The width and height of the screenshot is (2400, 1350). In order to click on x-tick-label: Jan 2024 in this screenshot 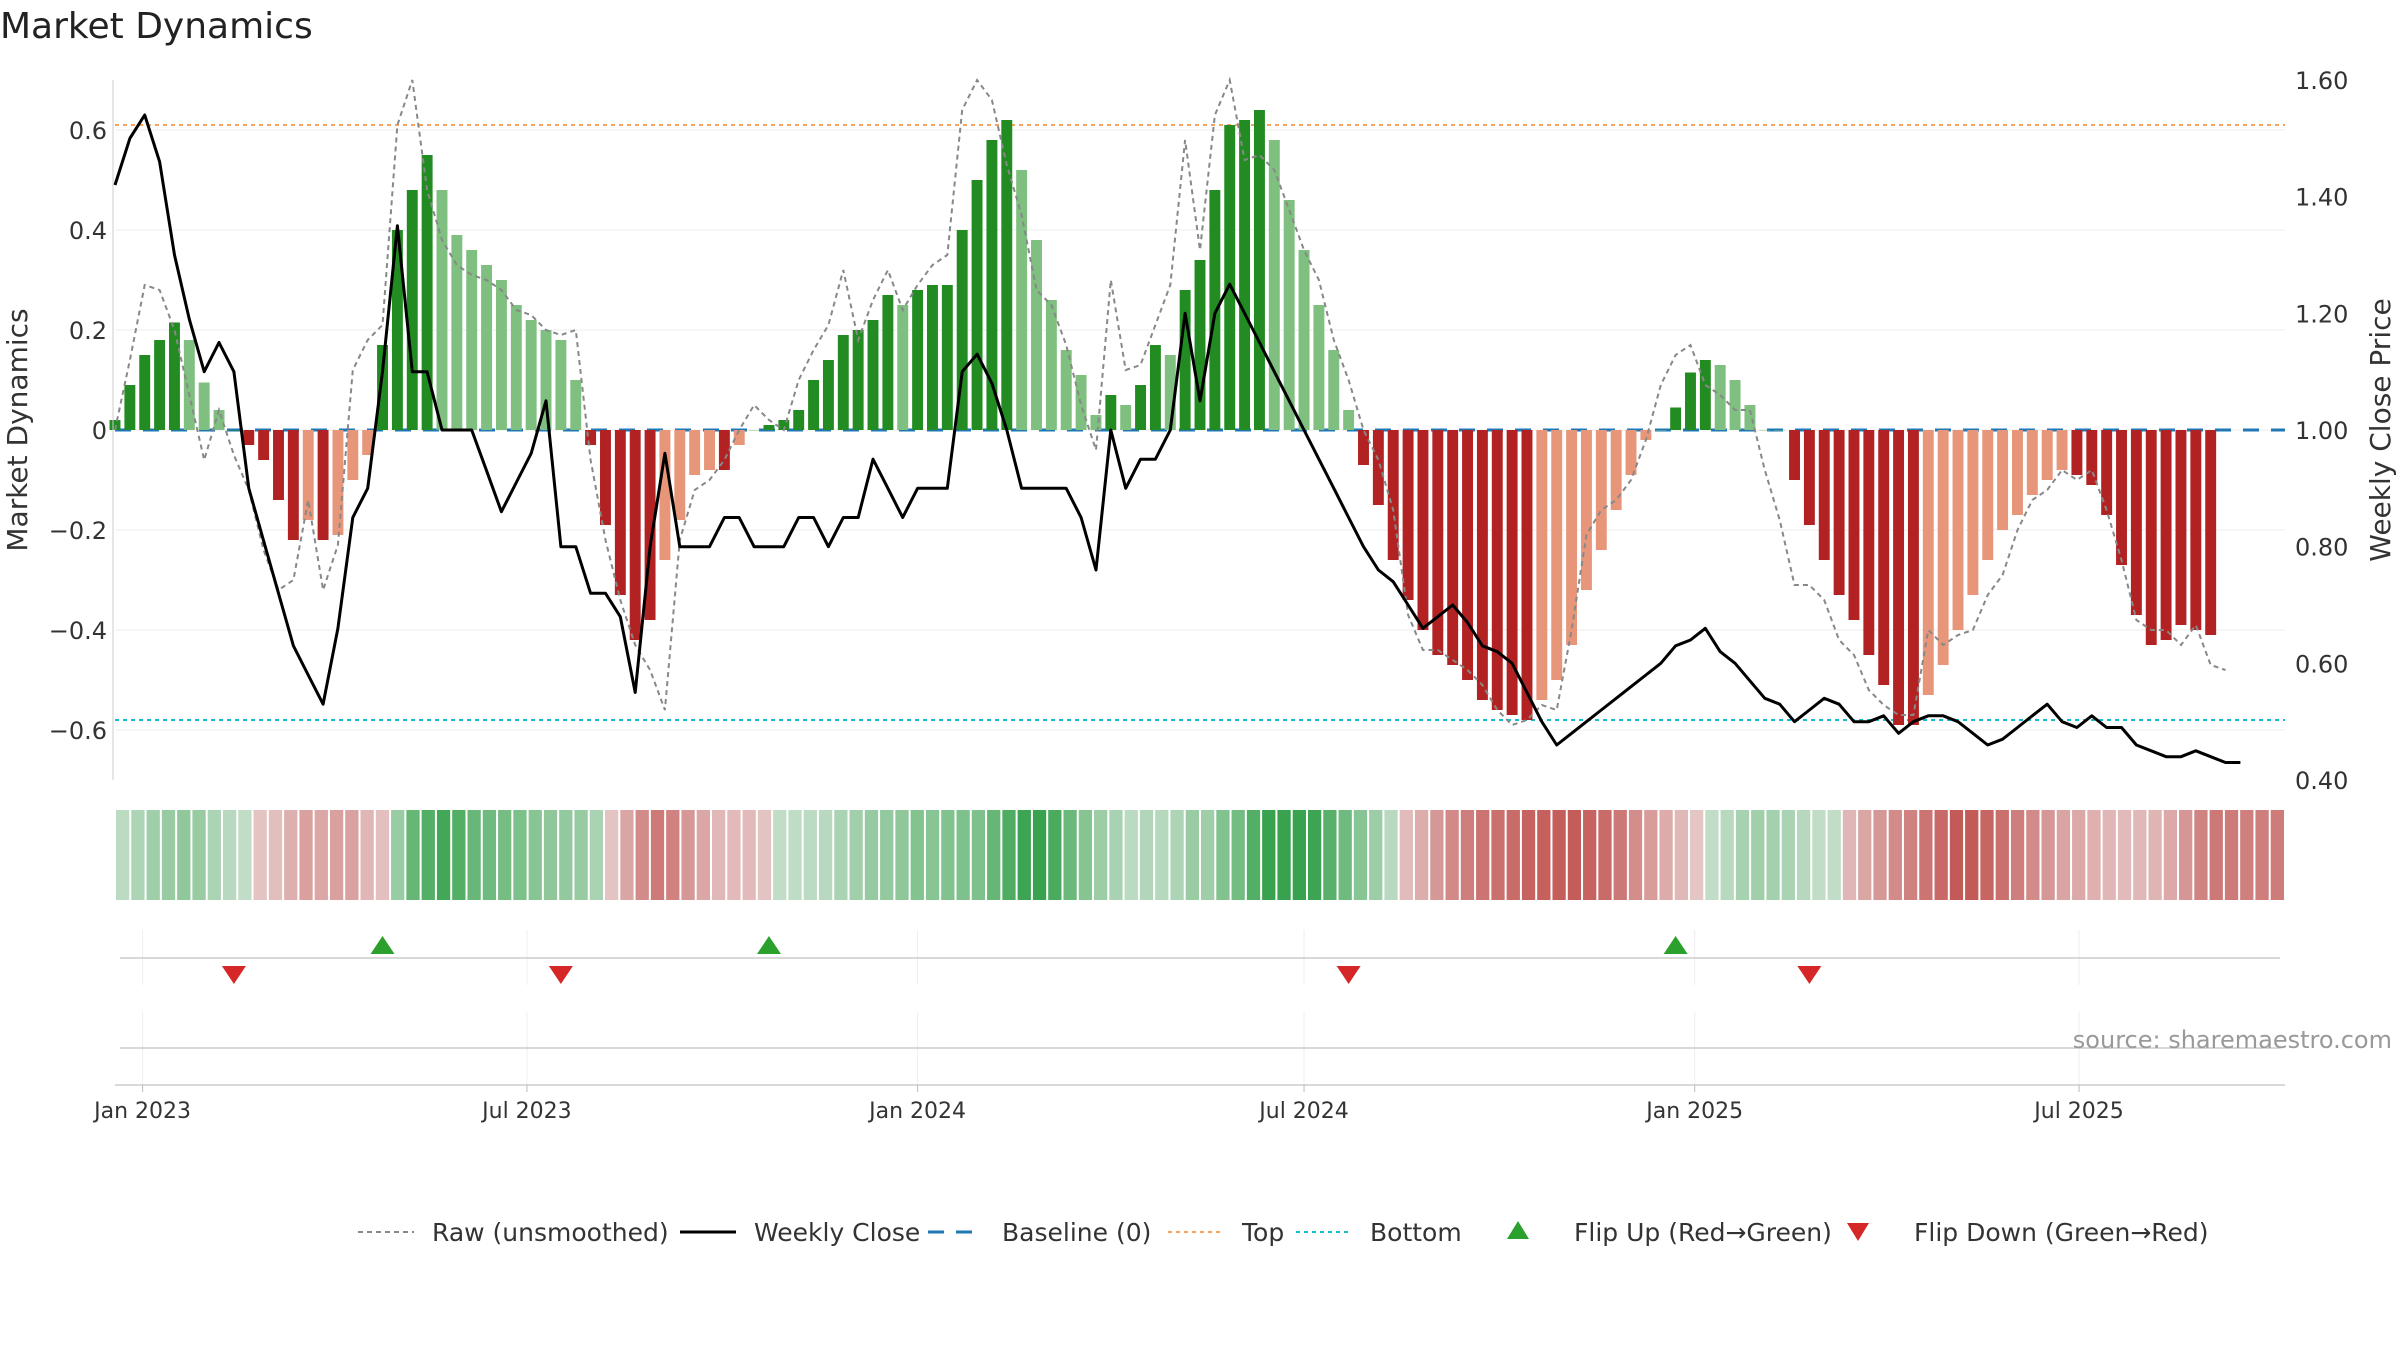, I will do `click(916, 1111)`.